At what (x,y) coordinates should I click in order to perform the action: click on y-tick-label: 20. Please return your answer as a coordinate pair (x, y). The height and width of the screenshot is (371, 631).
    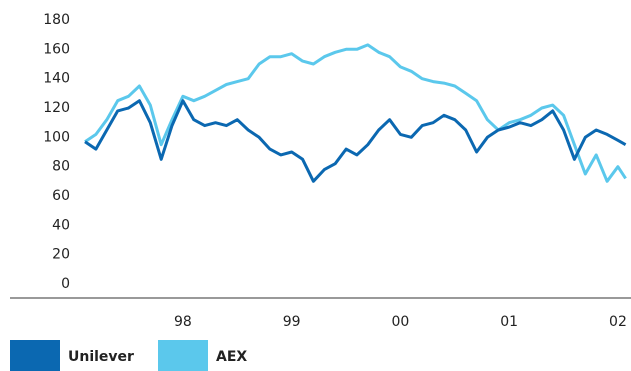
    Looking at the image, I should click on (61, 255).